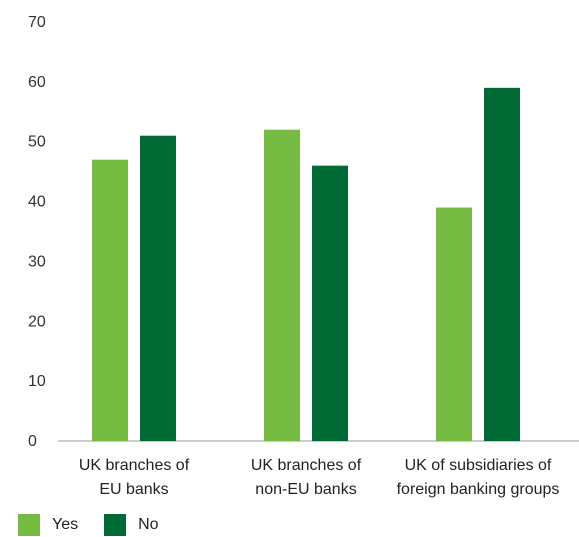 Image resolution: width=579 pixels, height=537 pixels. I want to click on y-tick-label: 70, so click(37, 22).